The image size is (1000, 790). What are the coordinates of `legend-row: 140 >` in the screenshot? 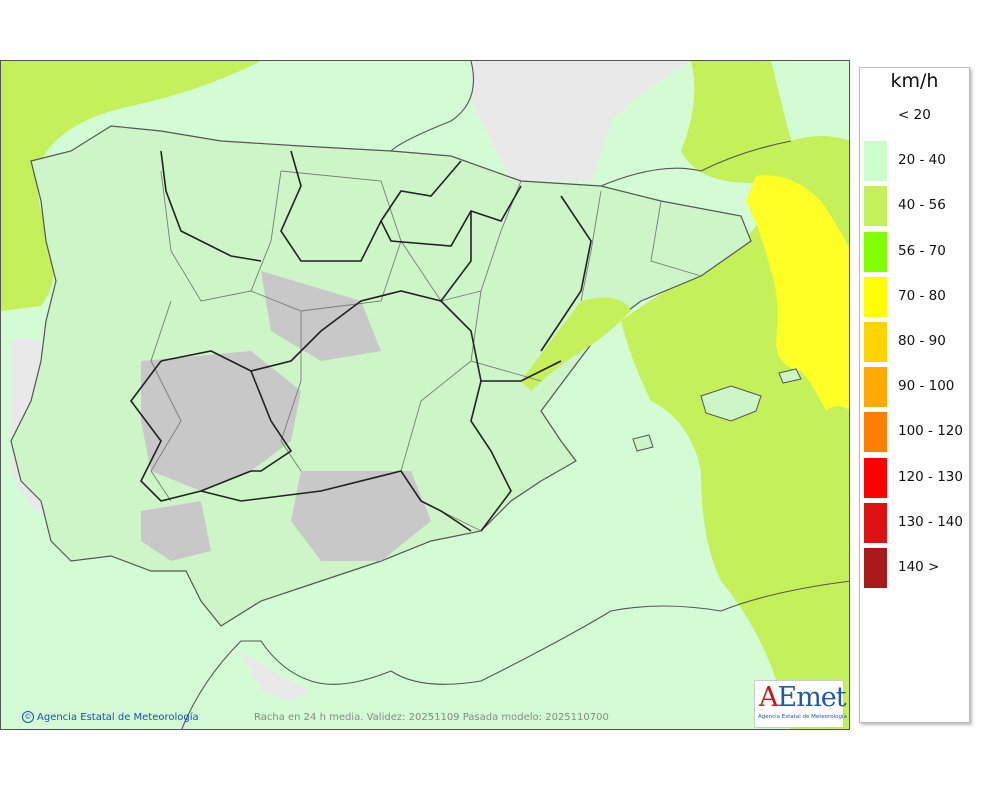 It's located at (916, 568).